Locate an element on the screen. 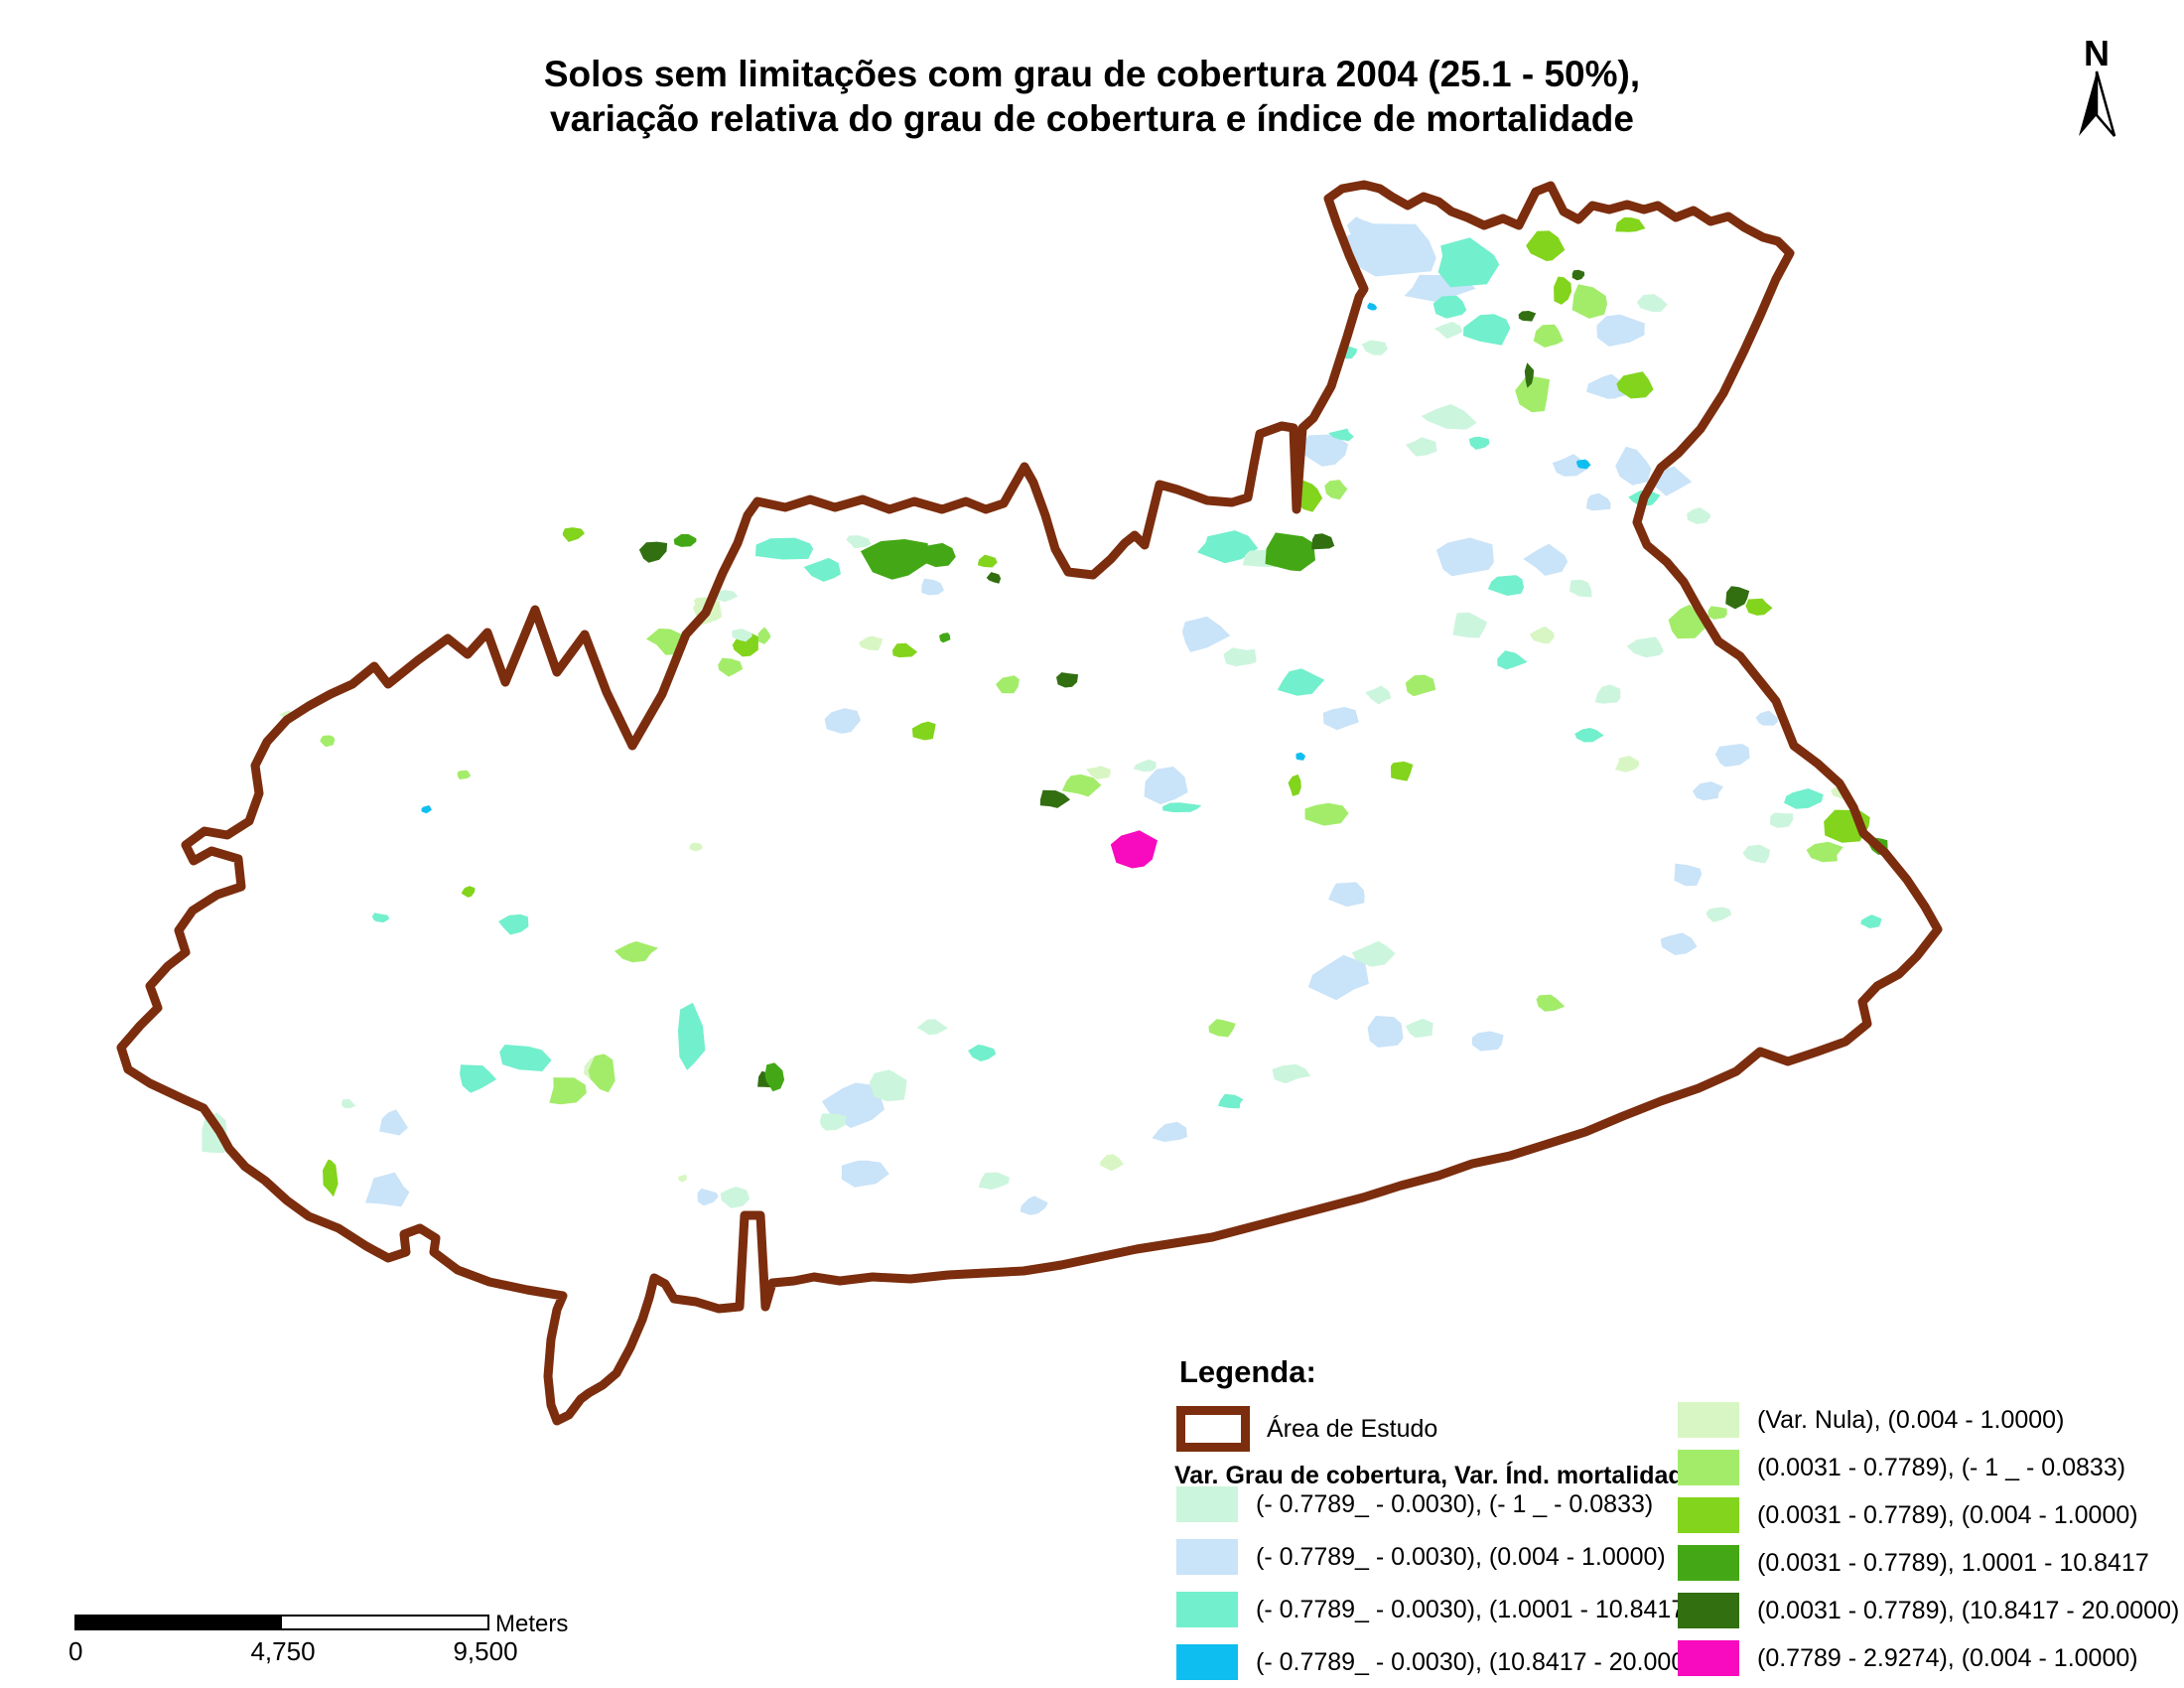 The height and width of the screenshot is (1688, 2184). legend-entry: (- 0.7789_ - 0.0030), (1.0001 - 10.8417) is located at coordinates (1441, 1609).